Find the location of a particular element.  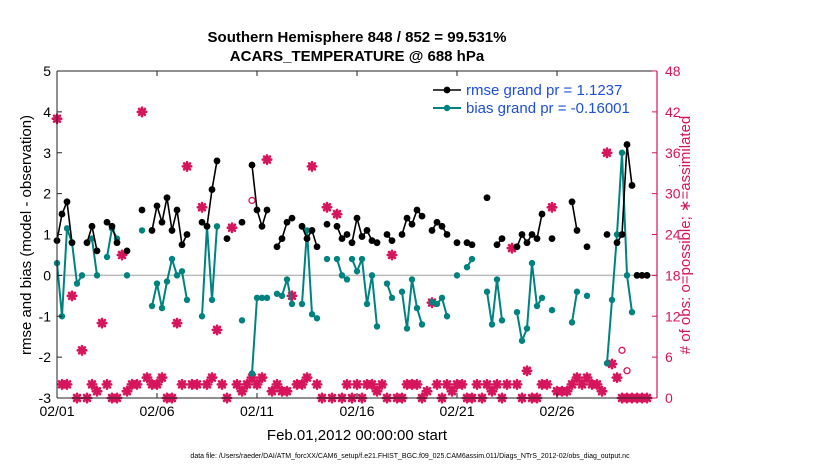

y2-tick-label: 36 is located at coordinates (673, 153).